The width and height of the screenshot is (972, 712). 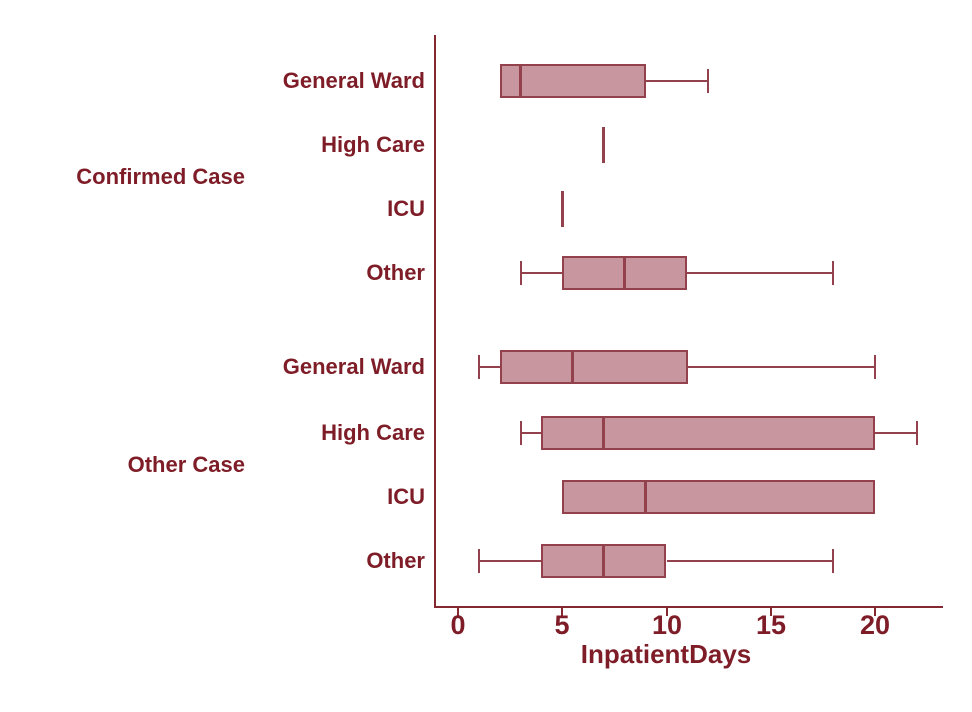 I want to click on category-label-other-case-general-ward: General Ward, so click(x=353, y=366).